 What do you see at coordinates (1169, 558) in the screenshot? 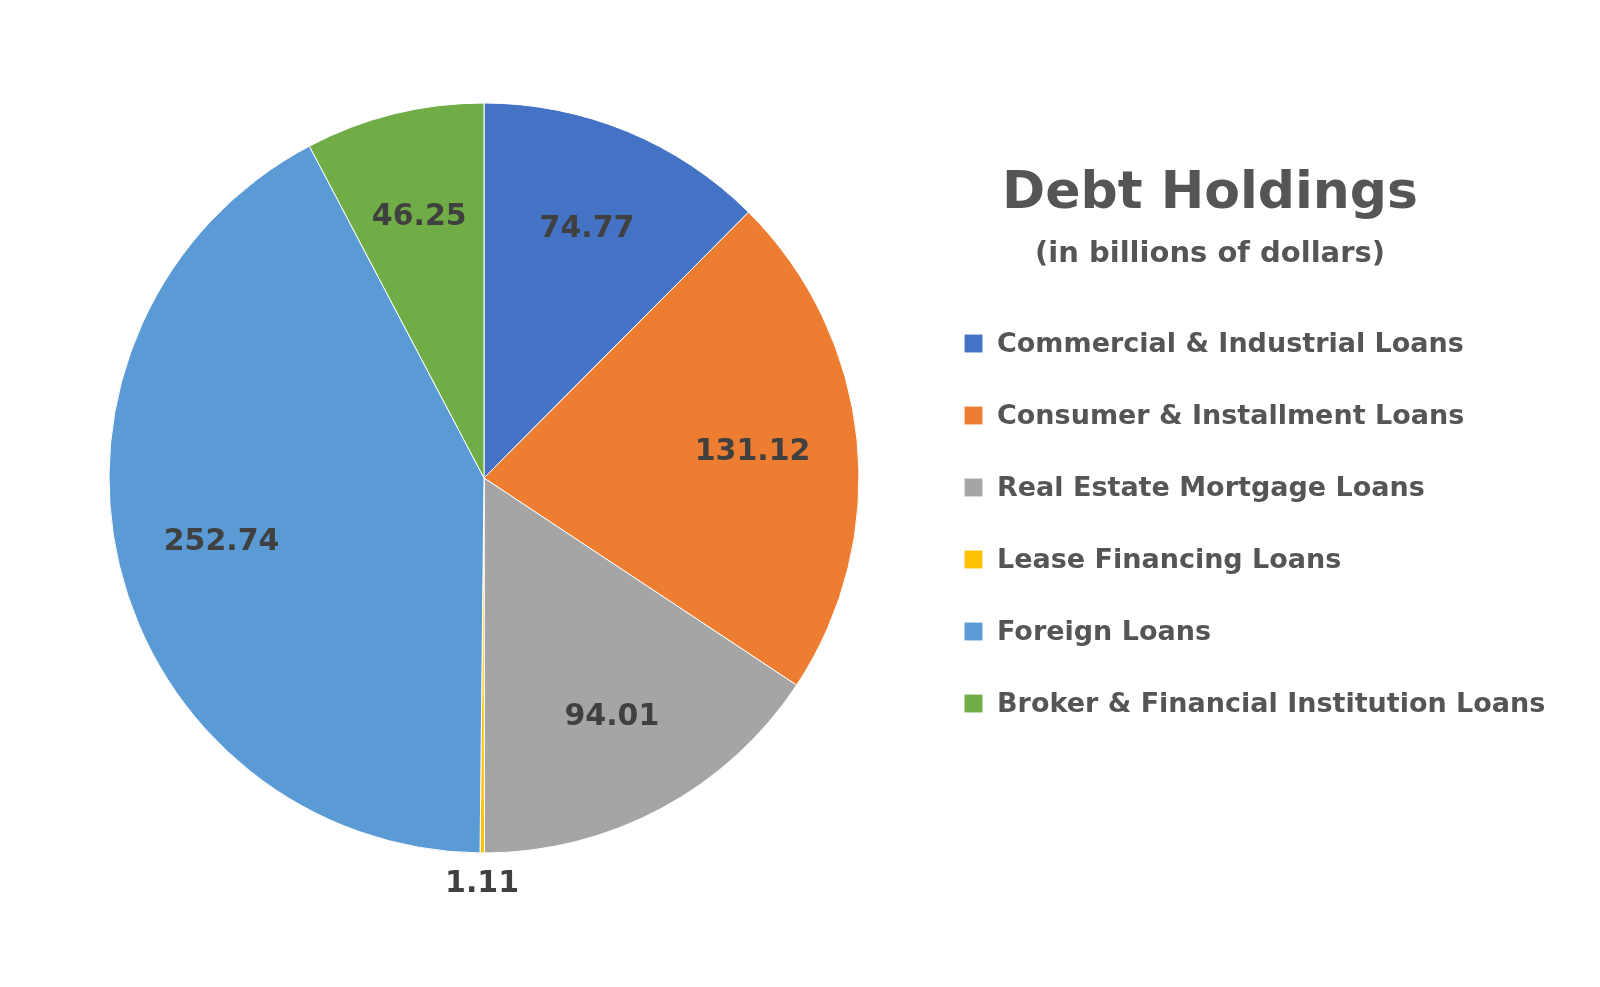
I see `legend-label: Lease Financing Loans` at bounding box center [1169, 558].